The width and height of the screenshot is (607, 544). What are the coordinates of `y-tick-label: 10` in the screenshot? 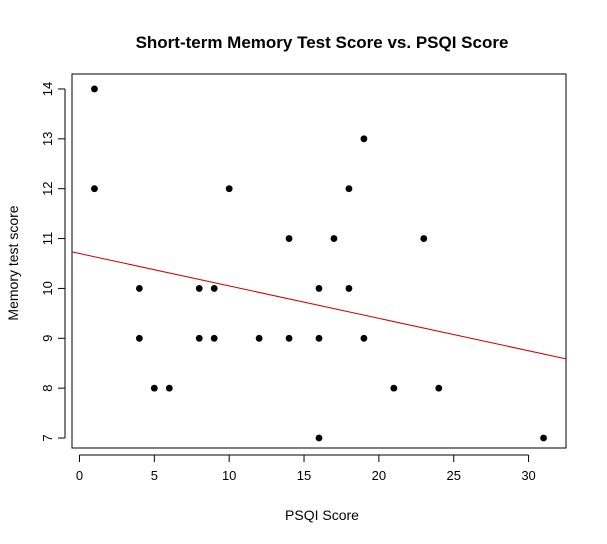 It's located at (47, 288).